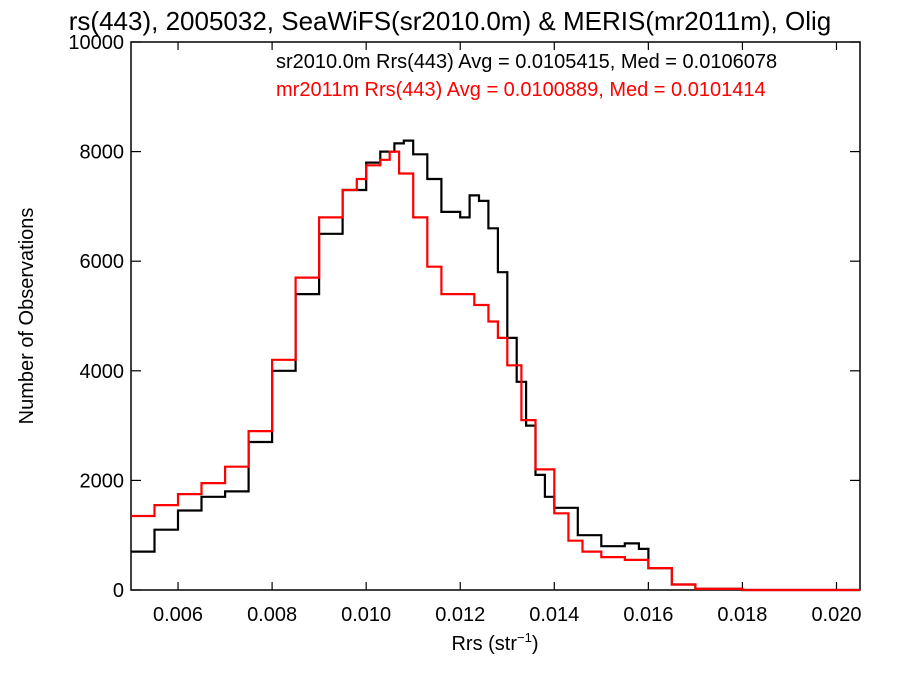  I want to click on y-tick-label: 10000, so click(96, 43).